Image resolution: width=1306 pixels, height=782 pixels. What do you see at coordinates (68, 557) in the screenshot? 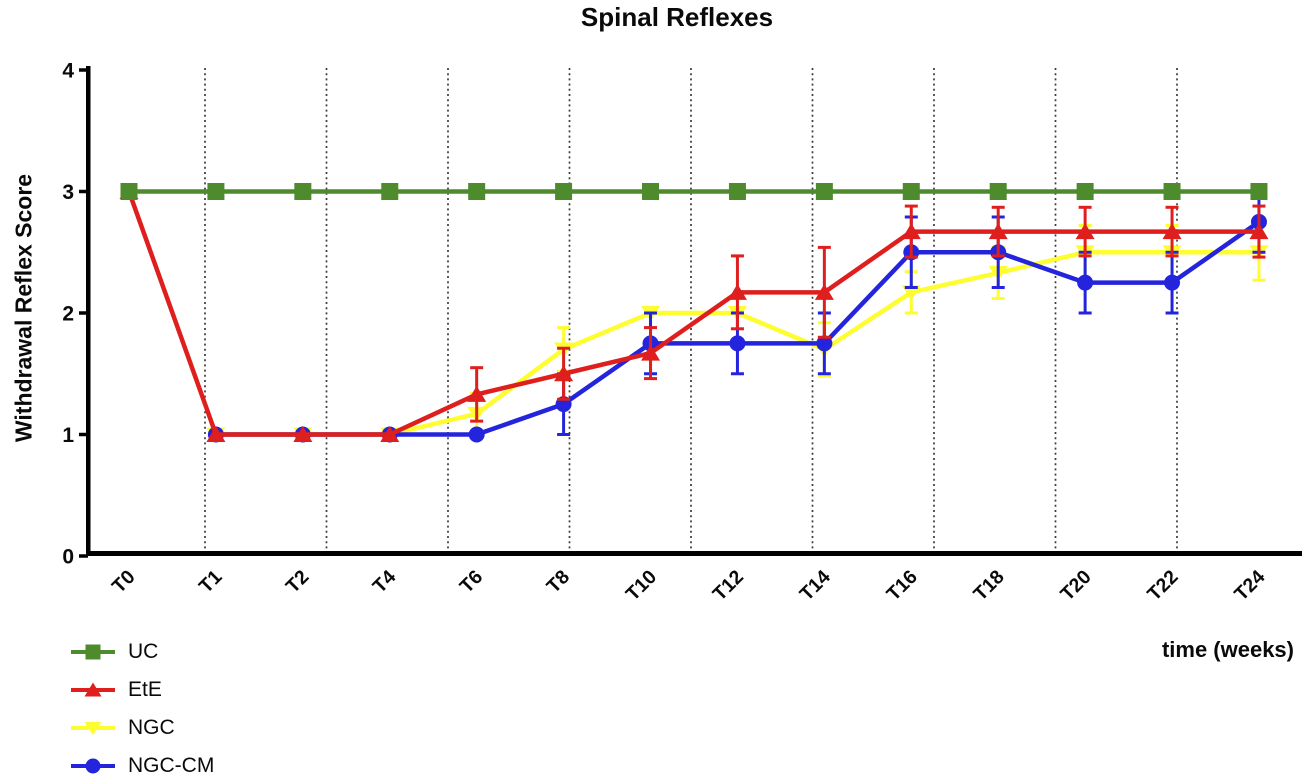
I see `y-tick-label: 0` at bounding box center [68, 557].